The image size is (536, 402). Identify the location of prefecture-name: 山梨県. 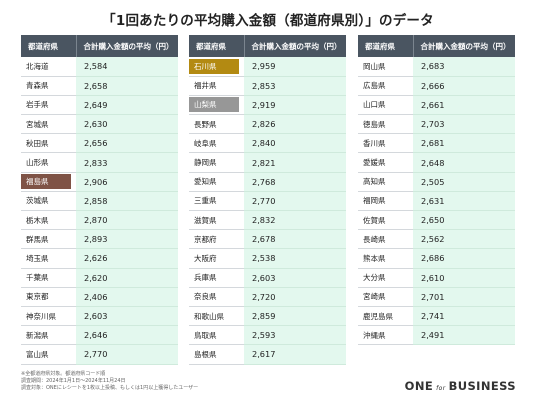
(214, 105).